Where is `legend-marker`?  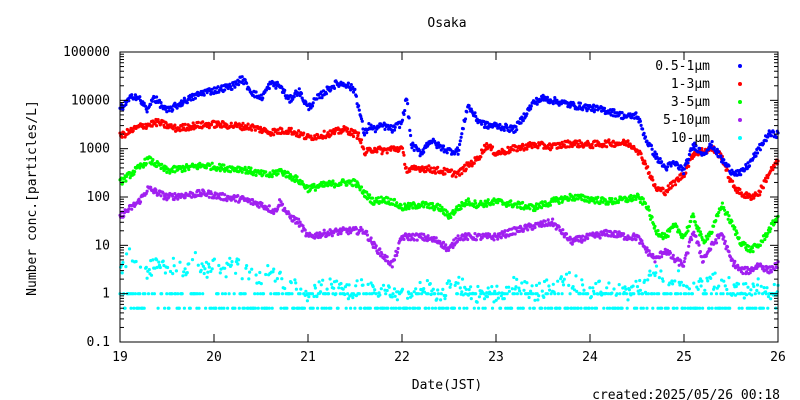
legend-marker is located at coordinates (740, 120).